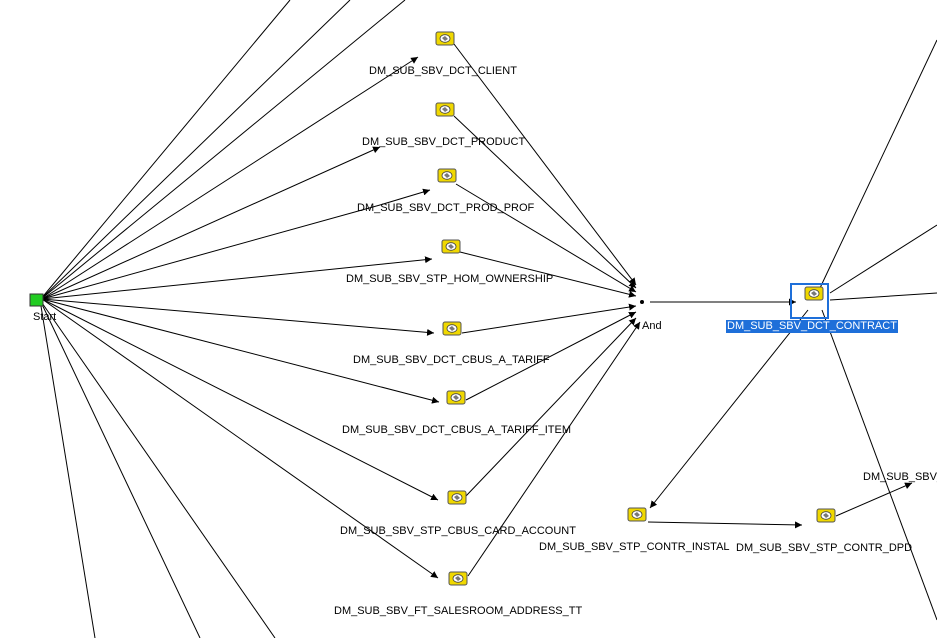 The width and height of the screenshot is (937, 638). I want to click on task-label-dct-client: DM_SUB_SBV_DCT_CLIENT, so click(443, 71).